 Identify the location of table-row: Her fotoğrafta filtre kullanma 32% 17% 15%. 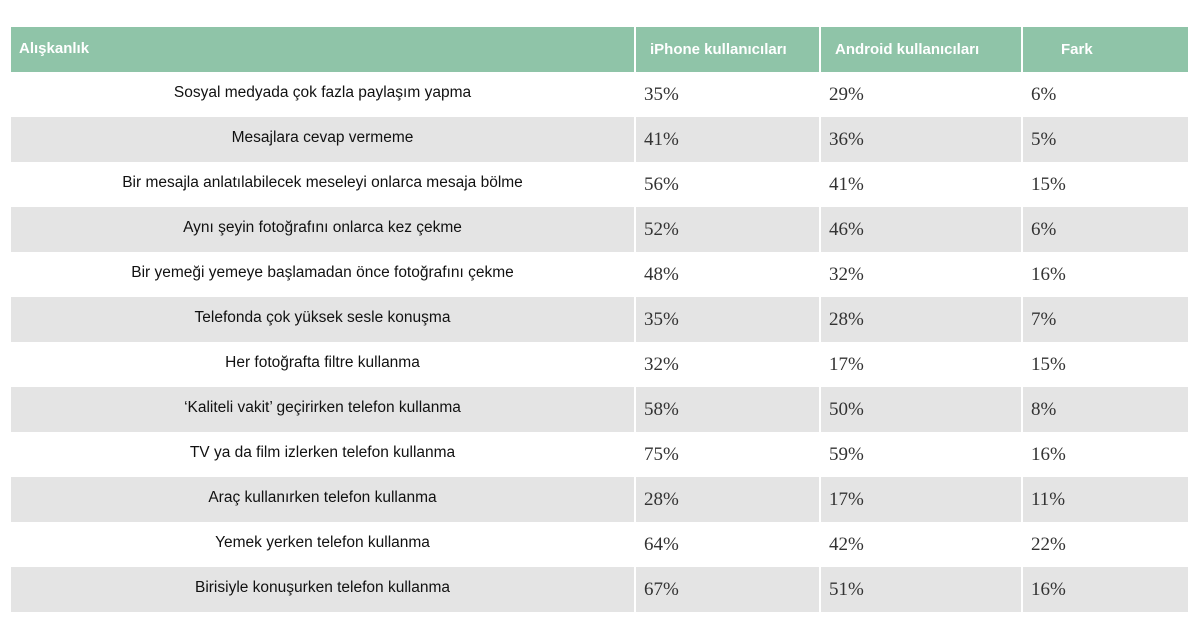
(599, 364).